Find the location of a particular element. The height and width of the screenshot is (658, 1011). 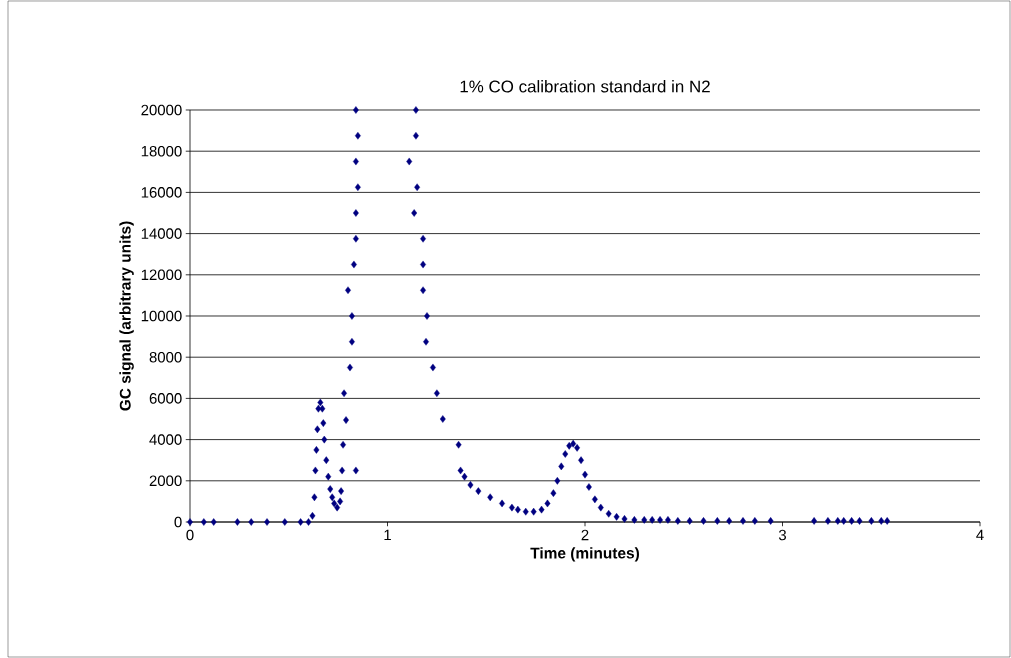

y-tick-label: 20000 is located at coordinates (161, 110).